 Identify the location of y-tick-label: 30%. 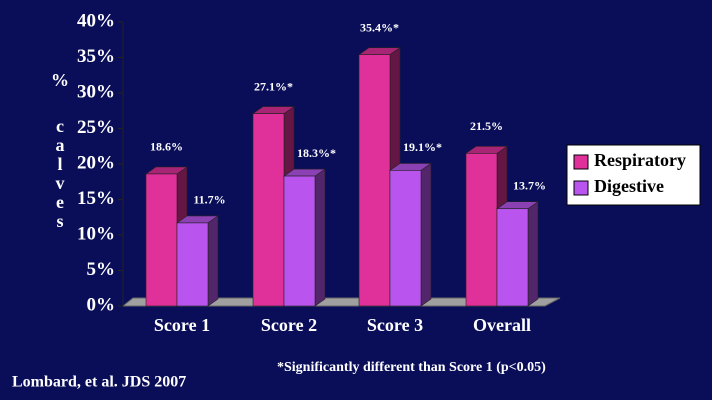
(96, 91).